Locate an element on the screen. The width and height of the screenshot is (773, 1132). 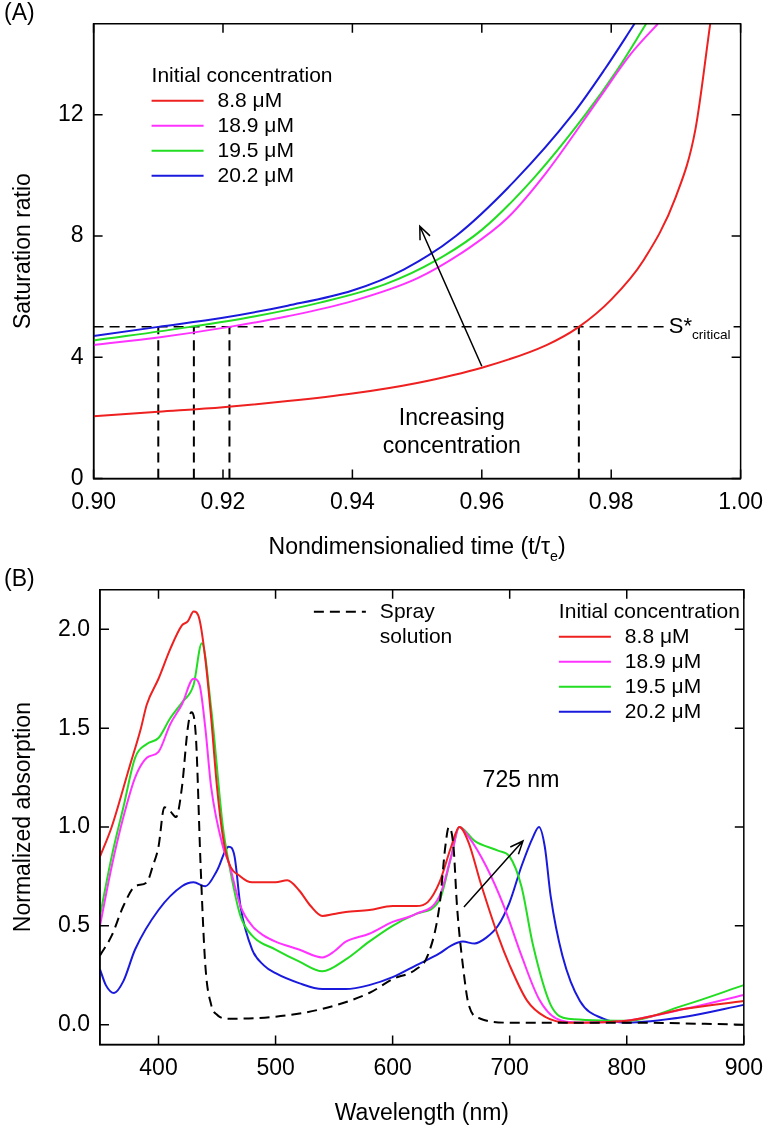
y-tick-label: 1.0 is located at coordinates (73, 825).